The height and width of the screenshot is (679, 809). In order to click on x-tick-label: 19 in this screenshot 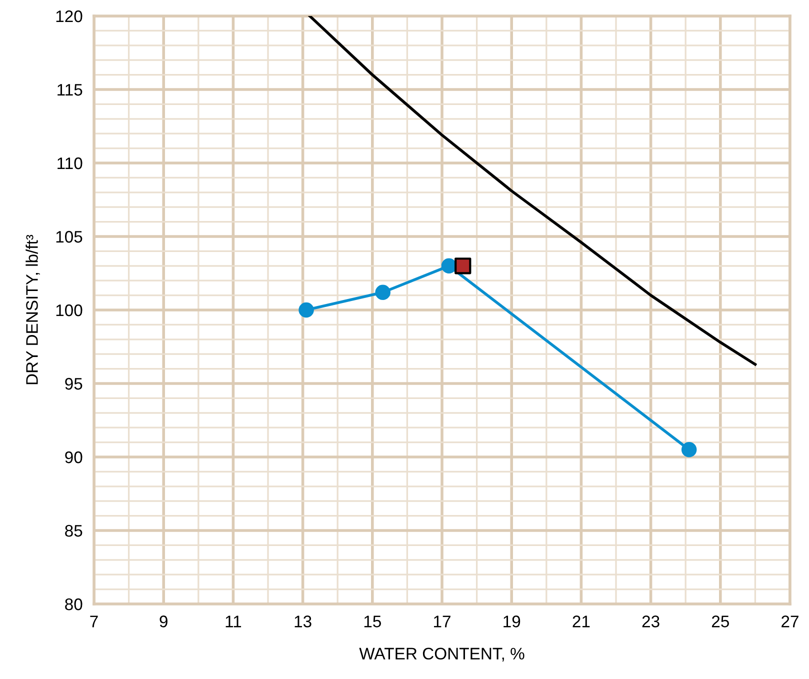, I will do `click(512, 622)`.